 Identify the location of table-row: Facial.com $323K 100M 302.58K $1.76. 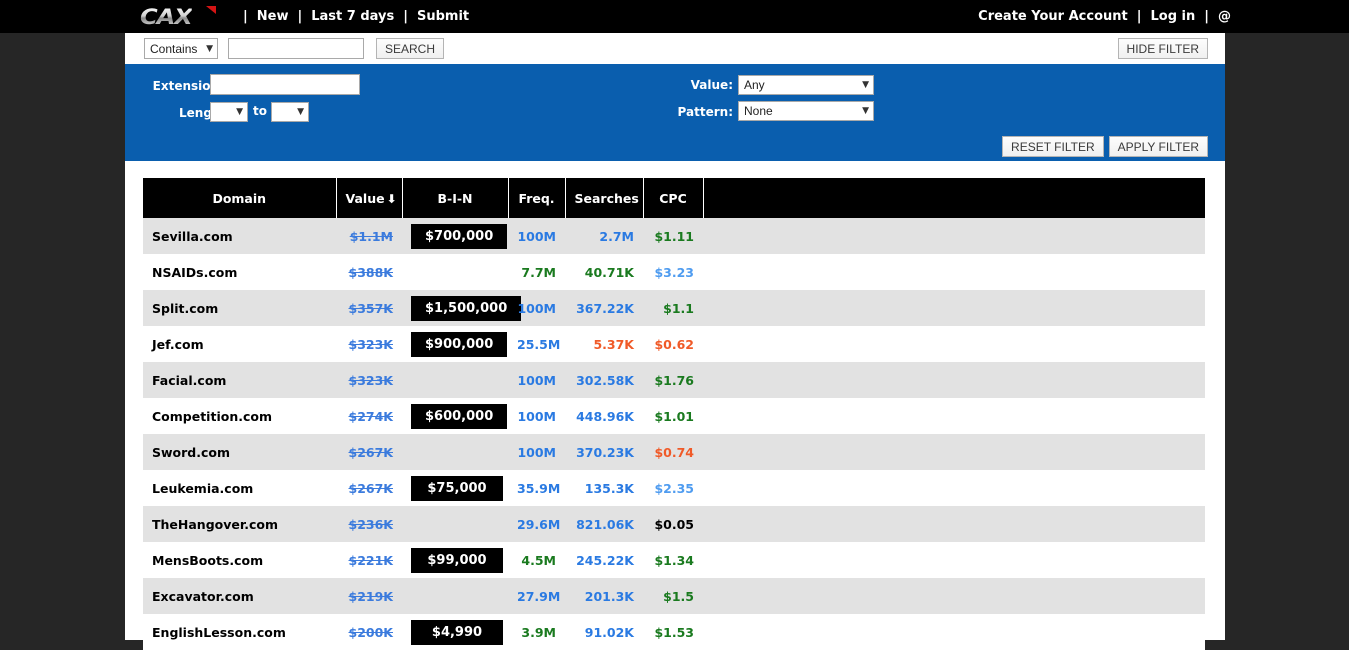
(674, 380).